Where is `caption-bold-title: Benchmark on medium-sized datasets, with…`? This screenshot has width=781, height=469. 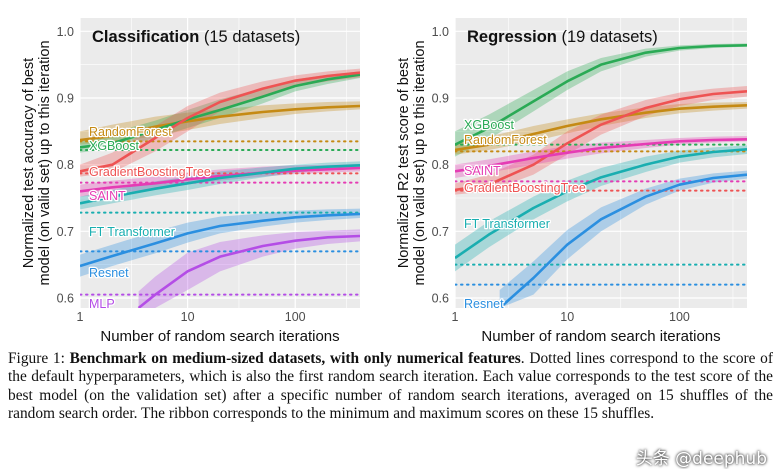 caption-bold-title: Benchmark on medium-sized datasets, with… is located at coordinates (295, 358).